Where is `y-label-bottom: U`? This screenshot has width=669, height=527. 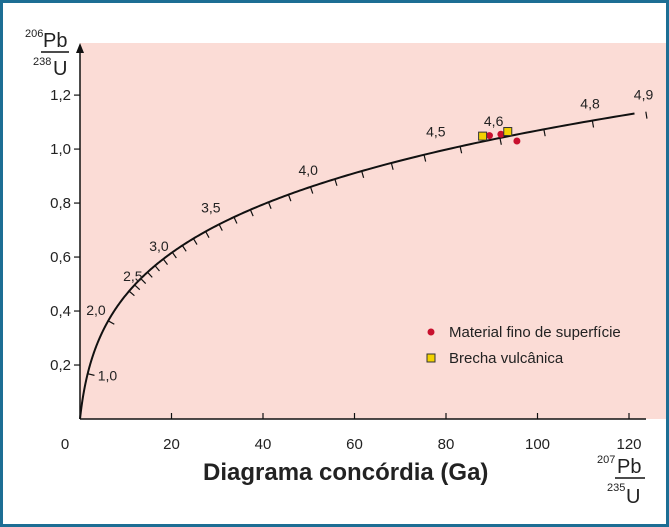 y-label-bottom: U is located at coordinates (60, 69).